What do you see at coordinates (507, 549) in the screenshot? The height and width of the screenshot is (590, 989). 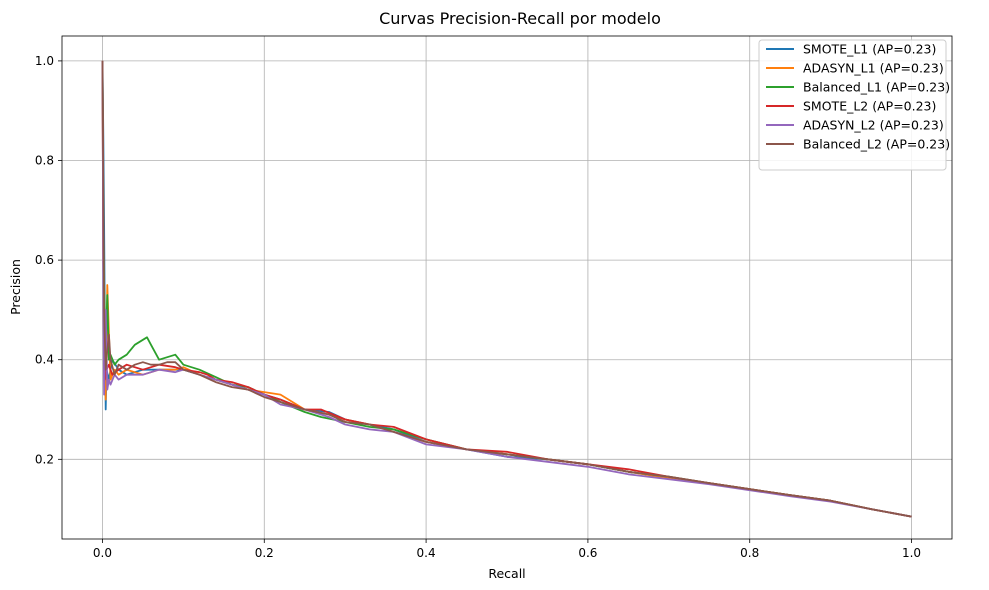 I see `x-axis-ticks: 0.0 0.2 0.4 0.6 0.8 1.0` at bounding box center [507, 549].